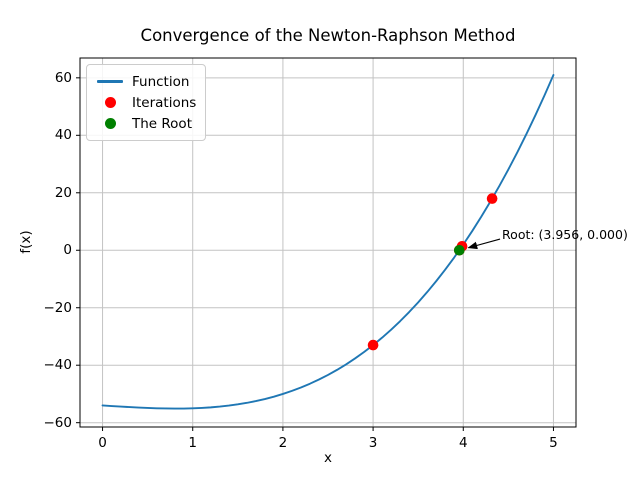  Describe the element at coordinates (58, 307) in the screenshot. I see `y-tick-label: −20` at that location.